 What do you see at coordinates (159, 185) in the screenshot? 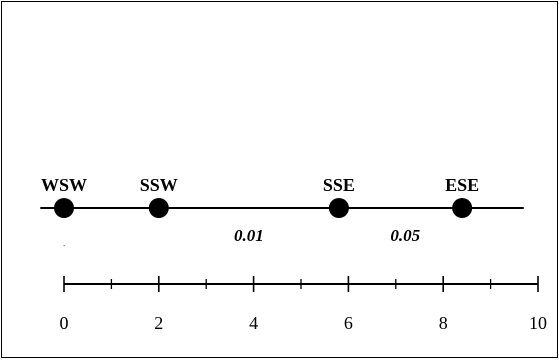
I see `point-label: SSW` at bounding box center [159, 185].